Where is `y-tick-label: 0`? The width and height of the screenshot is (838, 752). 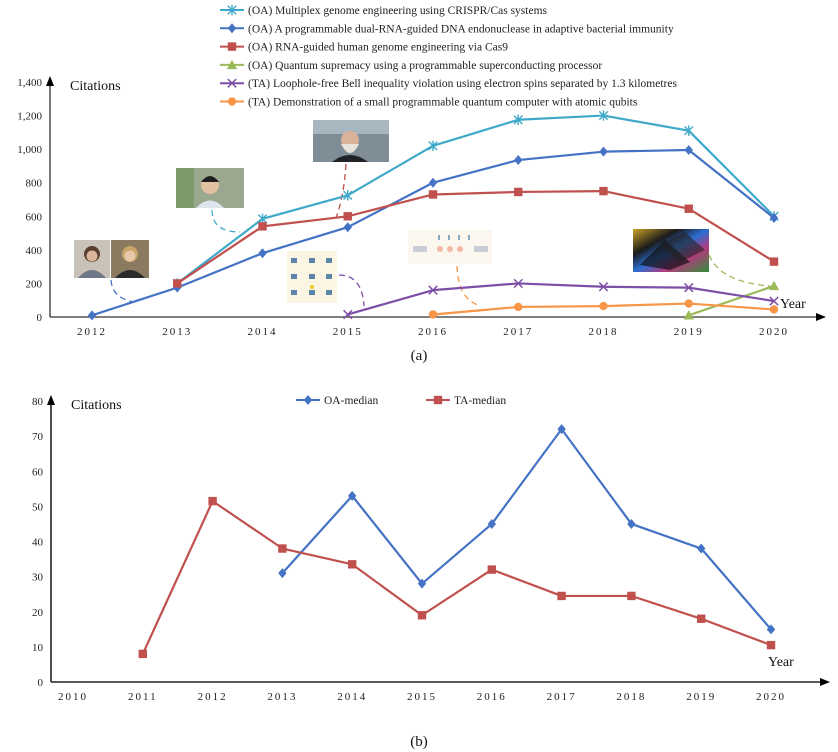 y-tick-label: 0 is located at coordinates (40, 318).